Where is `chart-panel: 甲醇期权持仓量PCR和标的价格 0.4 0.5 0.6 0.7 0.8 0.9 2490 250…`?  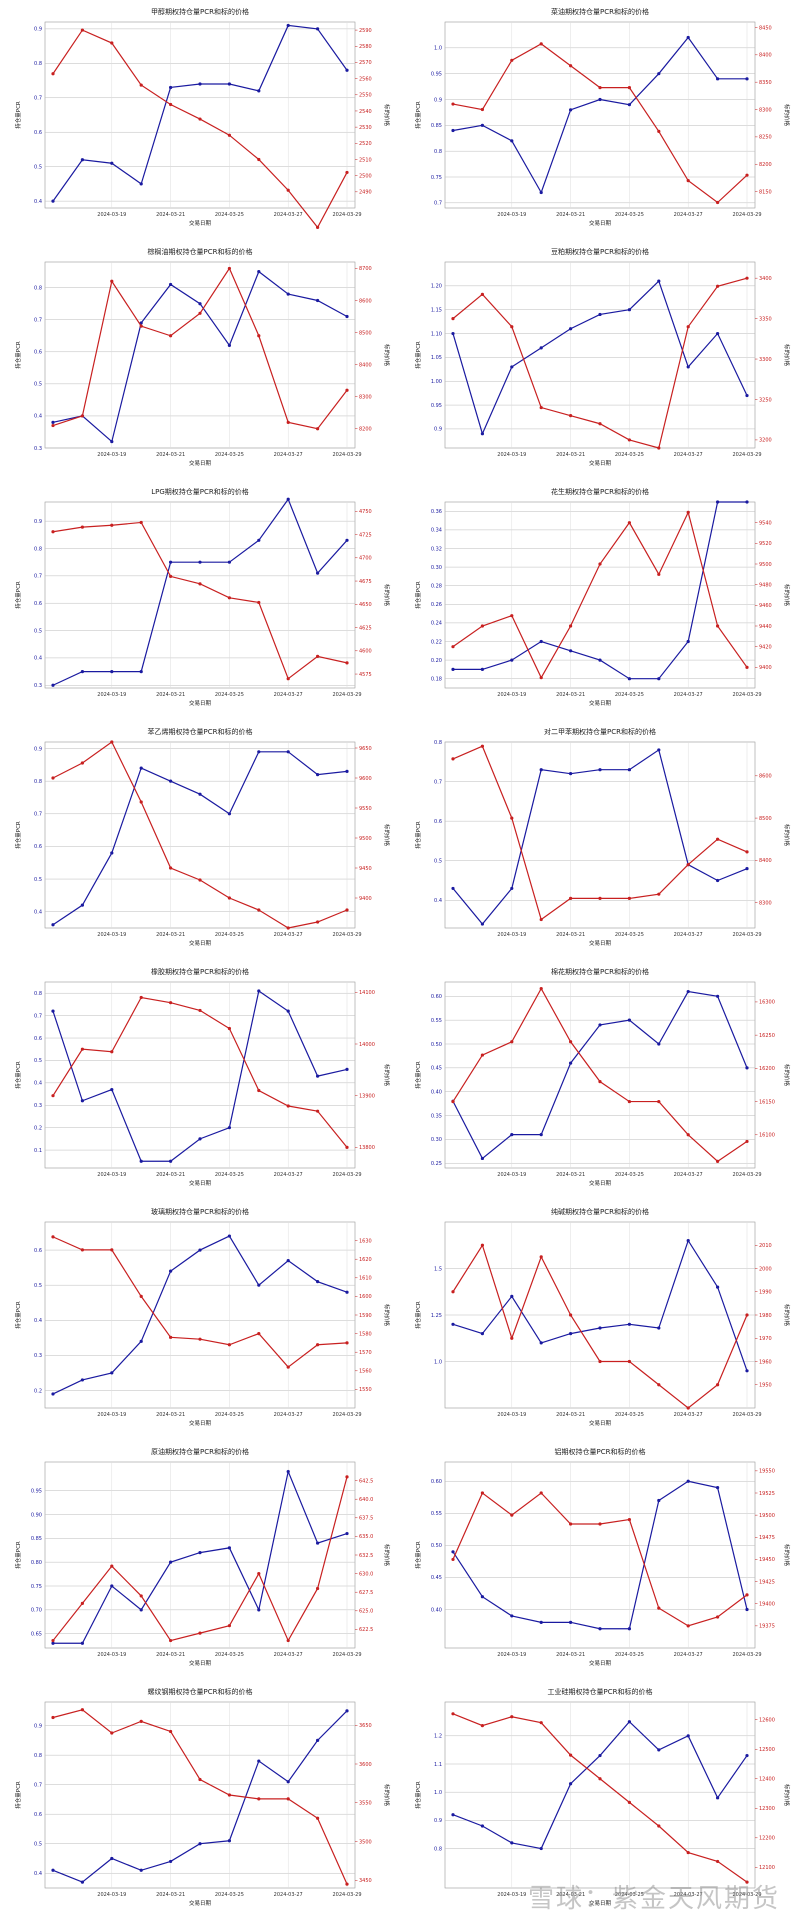 chart-panel: 甲醇期权持仓量PCR和标的价格 0.4 0.5 0.6 0.7 0.8 0.9 2490 250… is located at coordinates (200, 120).